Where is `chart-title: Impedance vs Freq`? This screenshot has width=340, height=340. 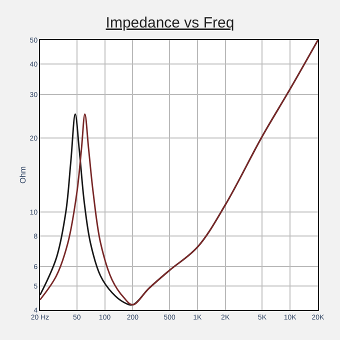 chart-title: Impedance vs Freq is located at coordinates (170, 23).